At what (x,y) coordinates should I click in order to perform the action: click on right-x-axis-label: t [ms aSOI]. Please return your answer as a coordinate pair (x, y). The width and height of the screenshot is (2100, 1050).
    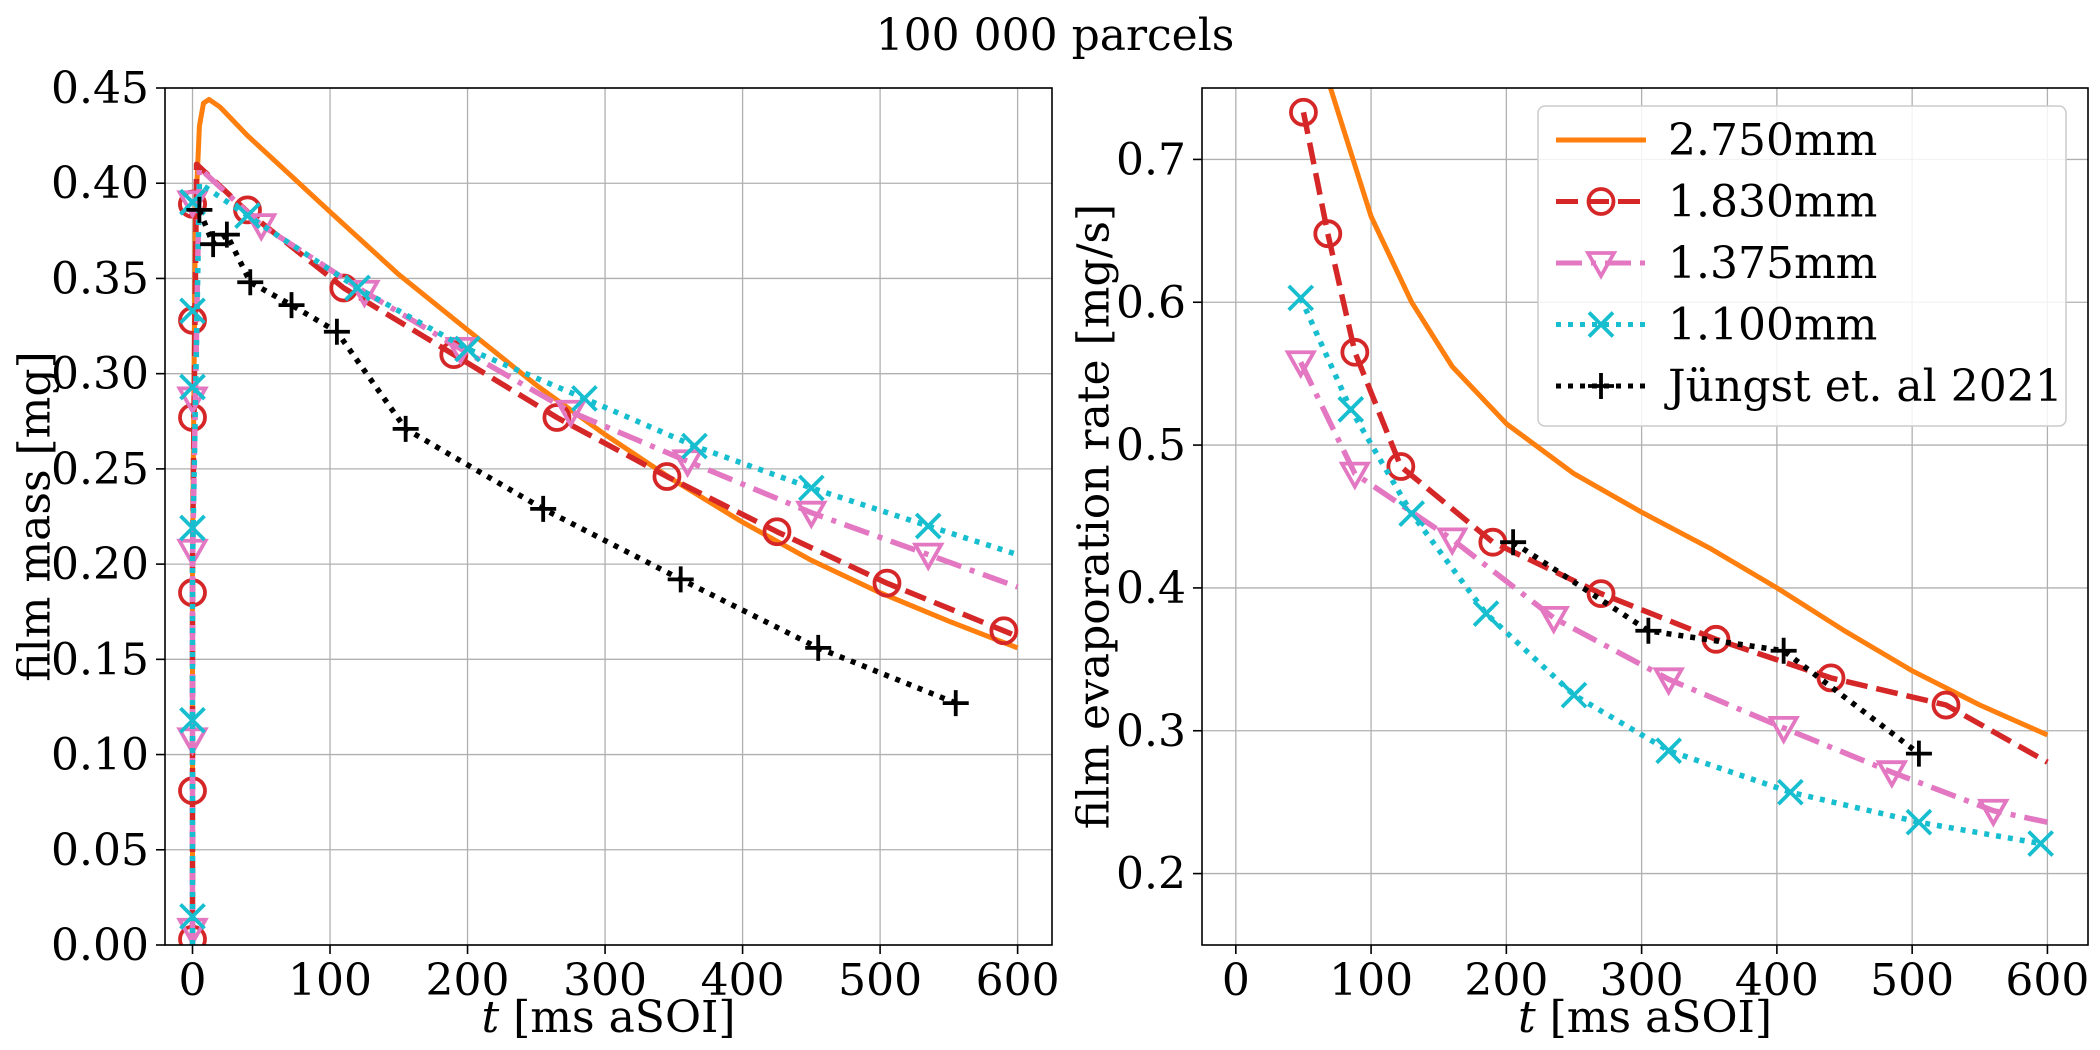
    Looking at the image, I should click on (1645, 1017).